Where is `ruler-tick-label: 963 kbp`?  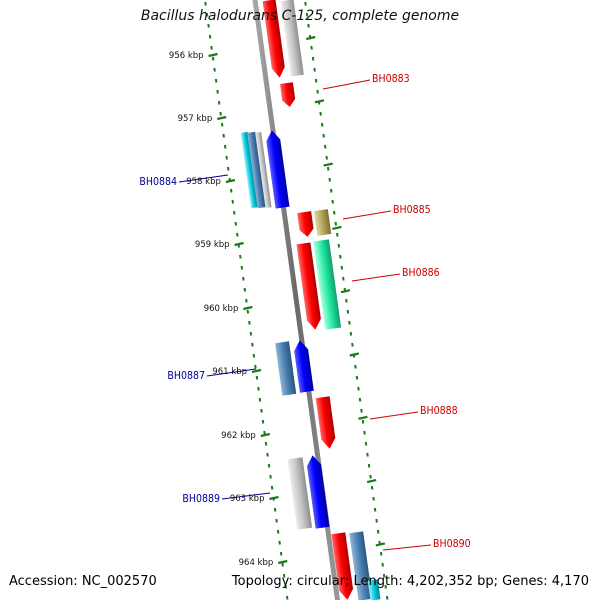
ruler-tick-label: 963 kbp is located at coordinates (247, 499).